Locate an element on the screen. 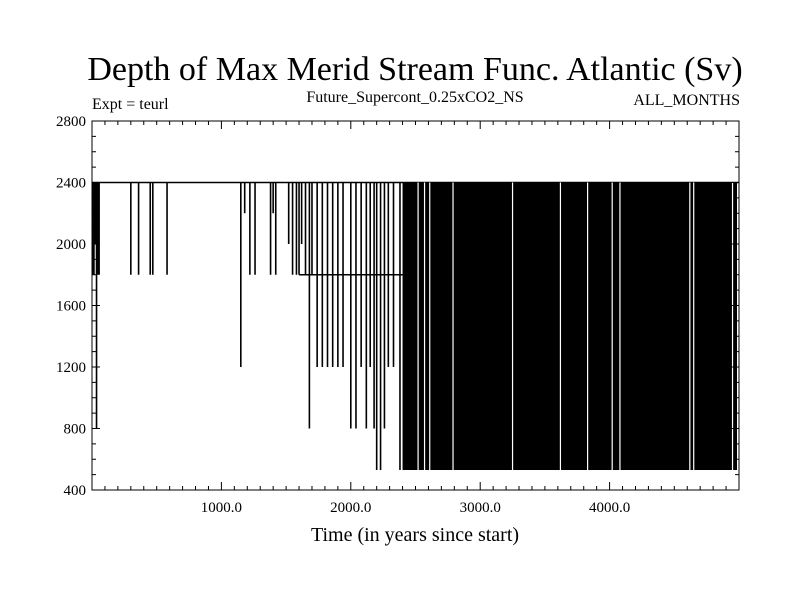  x-tick-label: 3000.0 is located at coordinates (480, 508).